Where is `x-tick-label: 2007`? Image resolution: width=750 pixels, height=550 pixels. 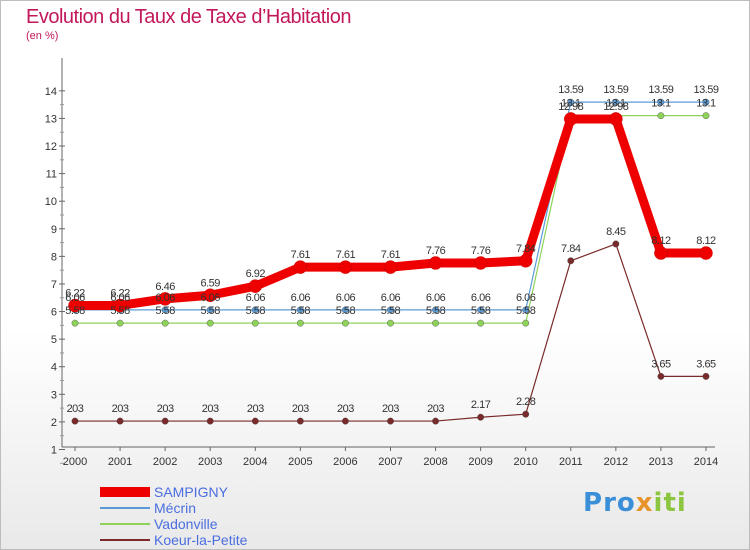
x-tick-label: 2007 is located at coordinates (390, 462).